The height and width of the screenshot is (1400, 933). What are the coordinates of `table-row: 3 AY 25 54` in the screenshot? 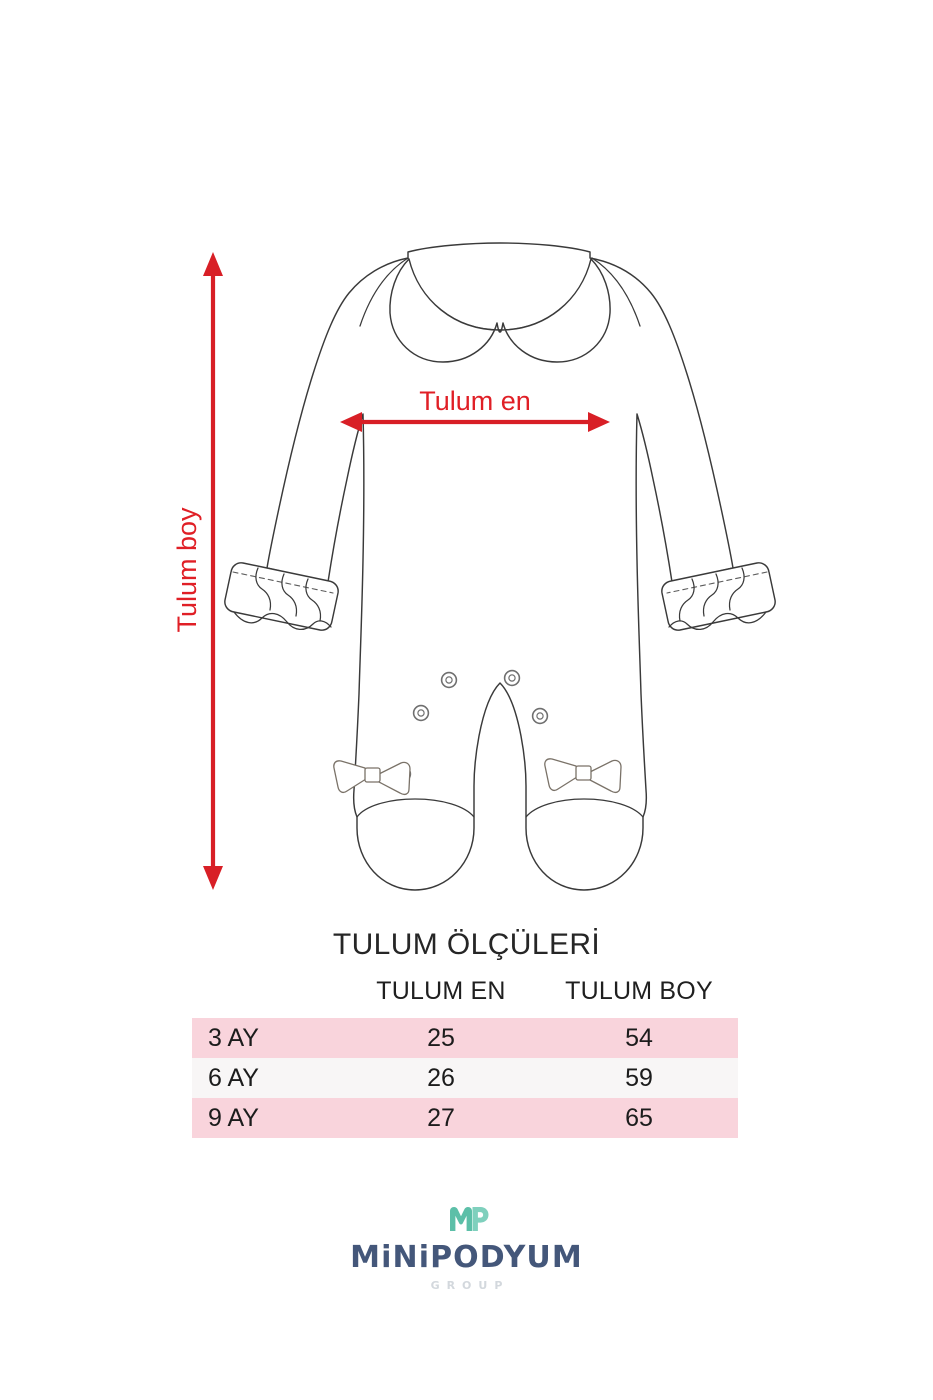 It's located at (465, 1038).